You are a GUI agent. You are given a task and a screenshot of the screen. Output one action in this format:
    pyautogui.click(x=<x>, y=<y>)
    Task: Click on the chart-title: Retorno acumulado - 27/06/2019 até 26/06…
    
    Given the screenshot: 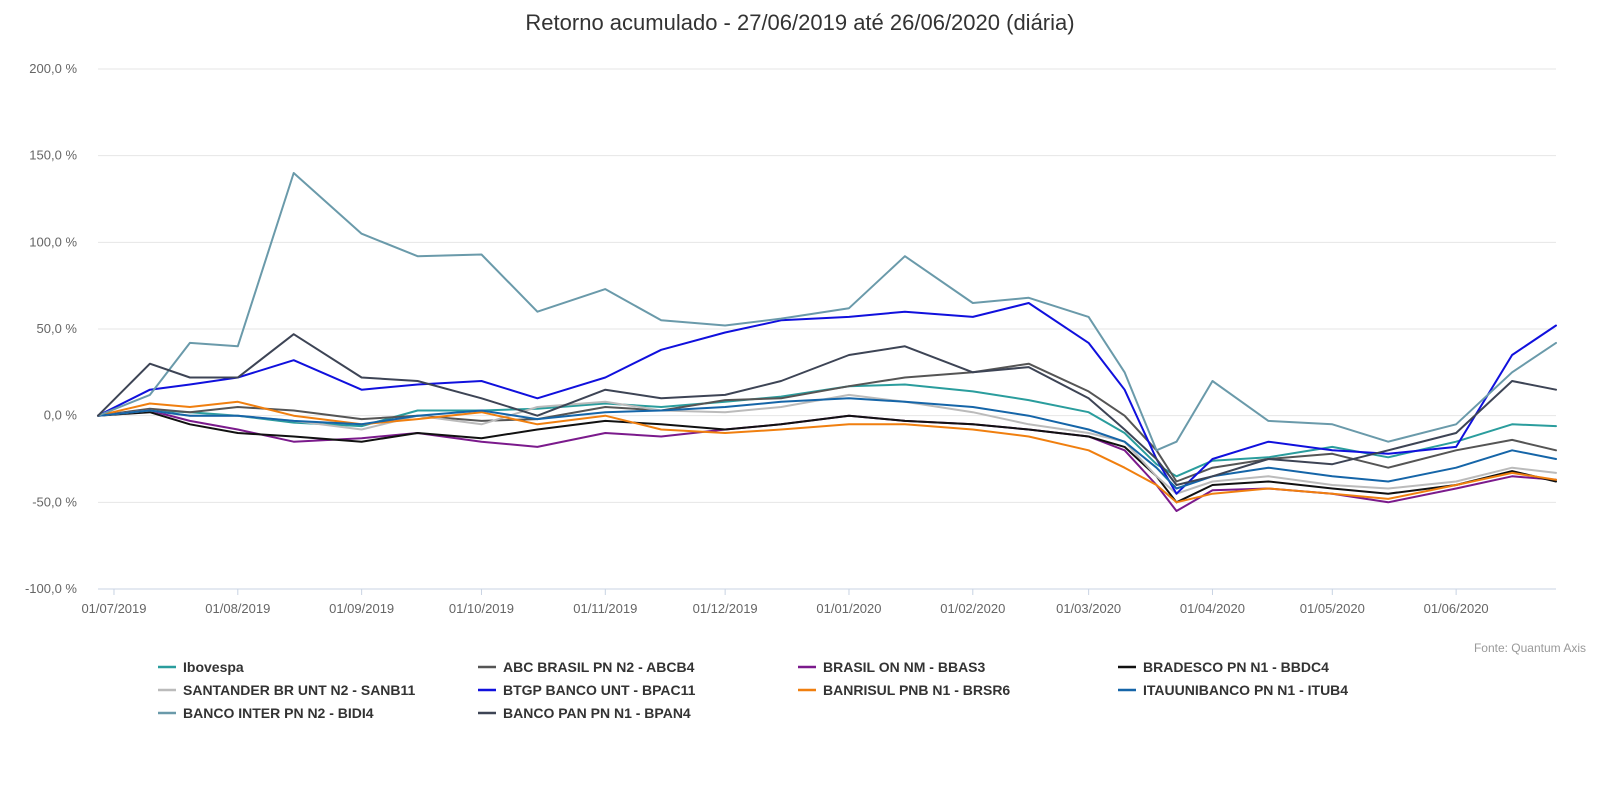 What is the action you would take?
    pyautogui.click(x=799, y=22)
    